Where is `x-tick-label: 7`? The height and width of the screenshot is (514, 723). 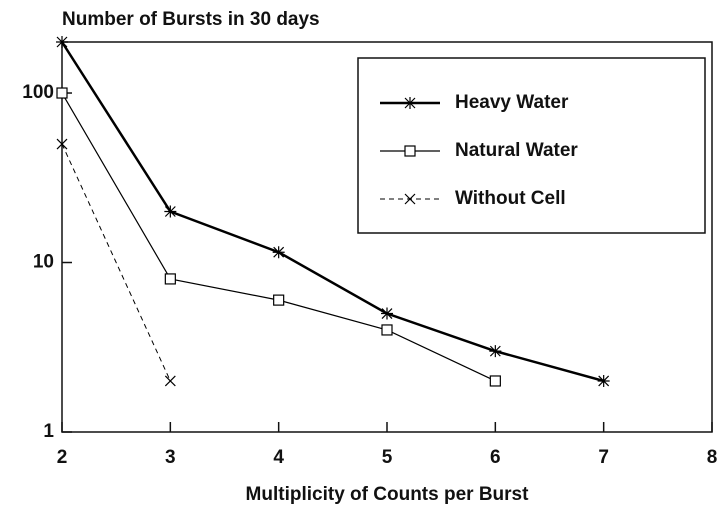
x-tick-label: 7 is located at coordinates (603, 457).